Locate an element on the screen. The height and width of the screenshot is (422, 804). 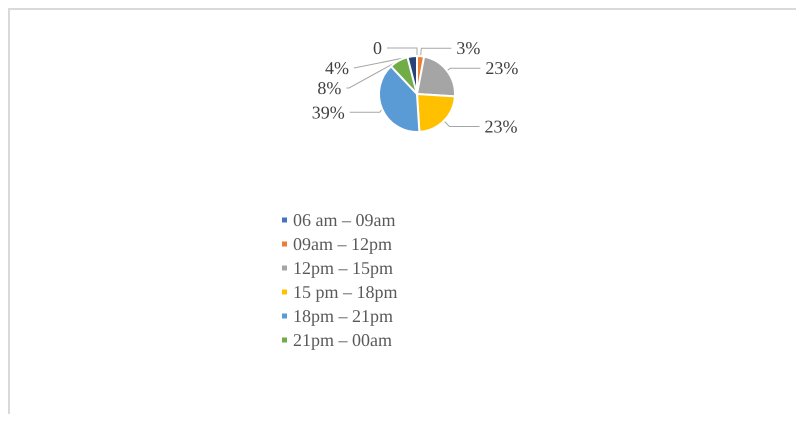
legend-label: 12pm – 15pm is located at coordinates (343, 268).